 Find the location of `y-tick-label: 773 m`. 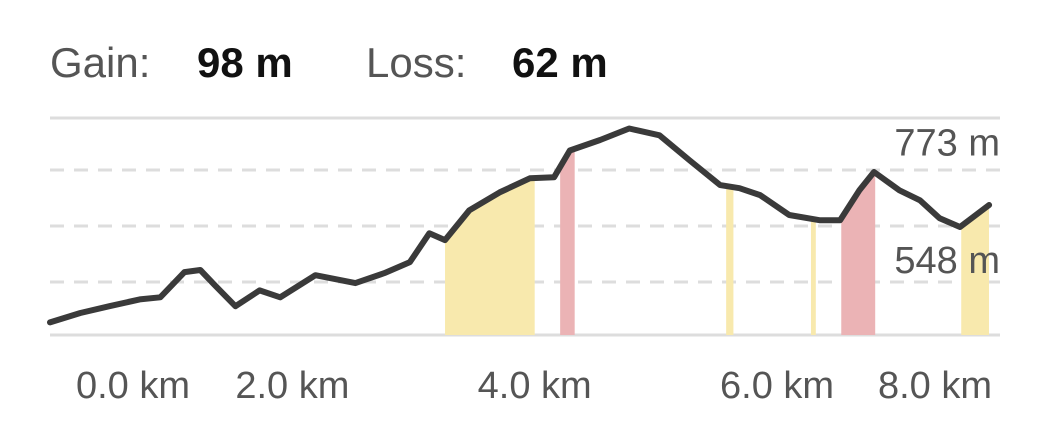

y-tick-label: 773 m is located at coordinates (947, 143).